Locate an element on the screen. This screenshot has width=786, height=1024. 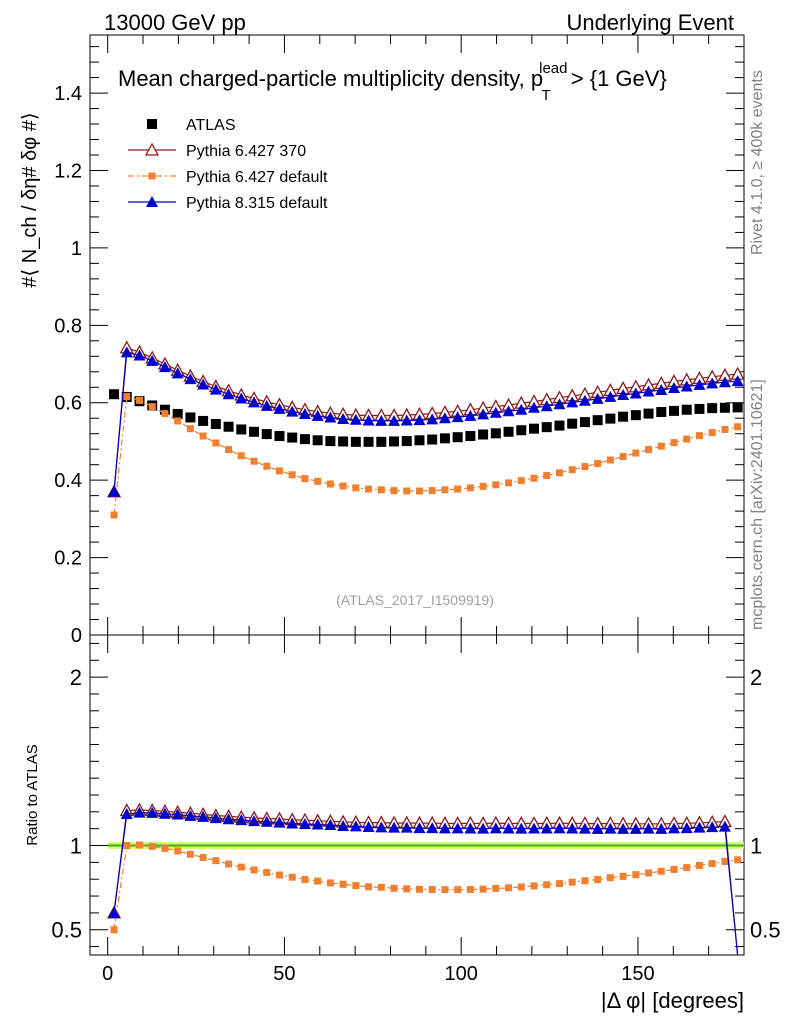
plot-title-sub: T is located at coordinates (545, 95).